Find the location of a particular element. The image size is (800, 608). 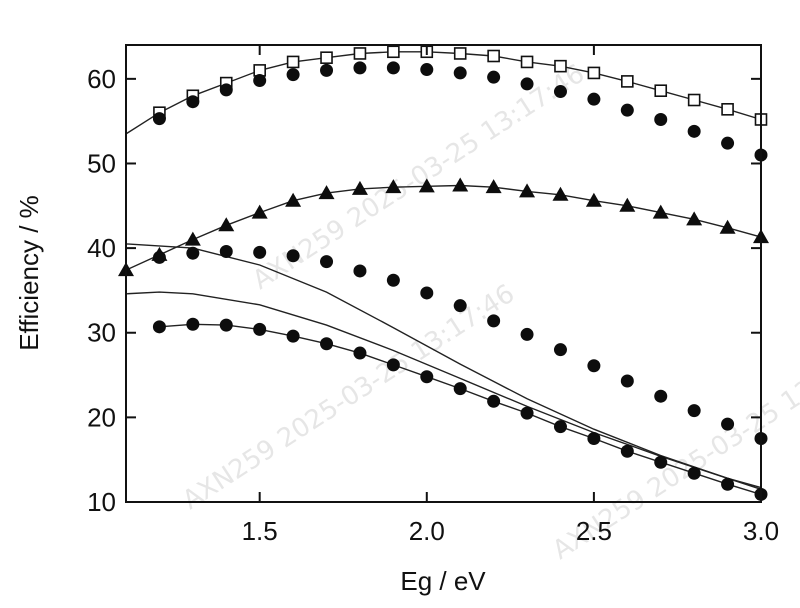

y-tick-label: 50 is located at coordinates (101, 163).